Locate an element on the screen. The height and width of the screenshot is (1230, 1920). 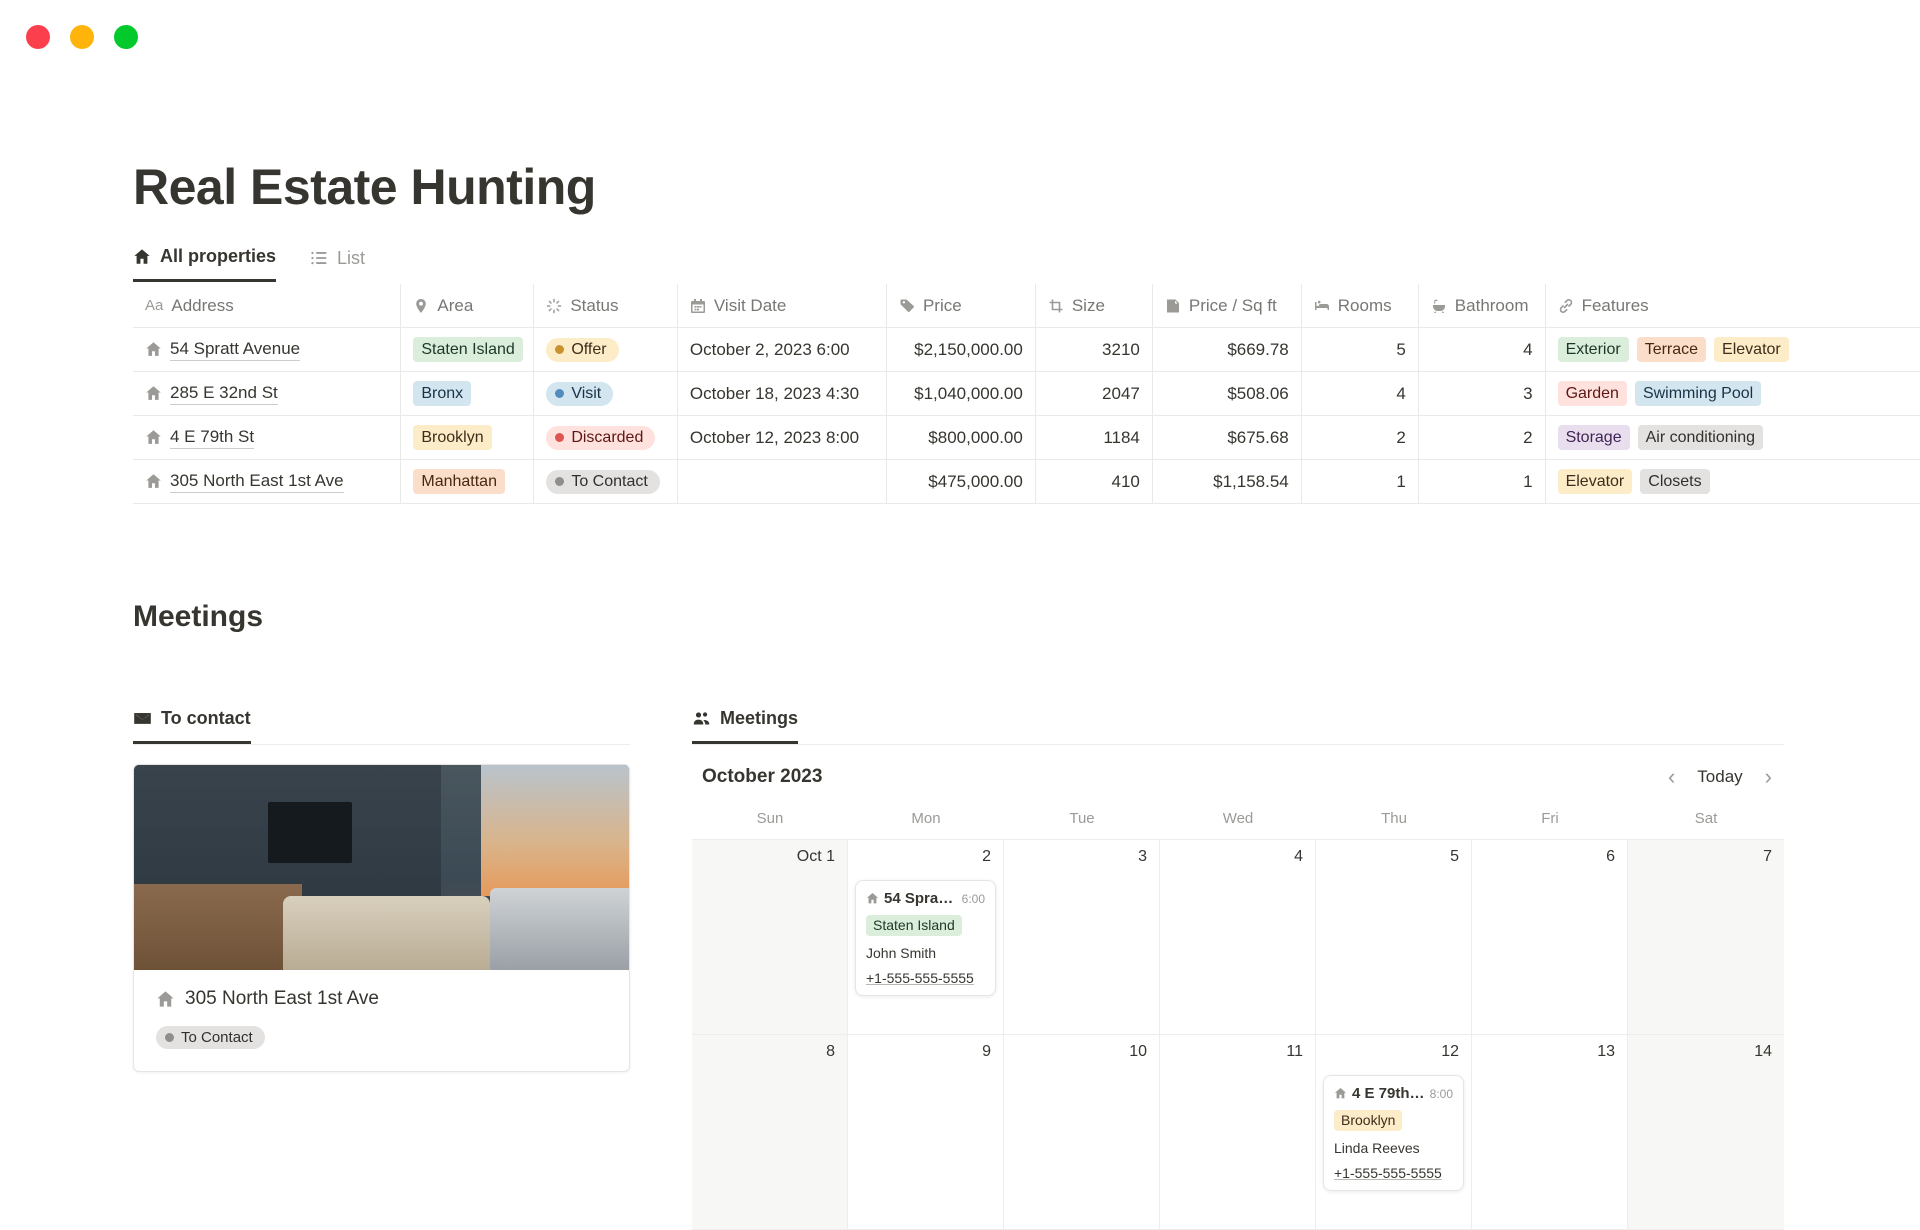
tab-to-contact: To contact is located at coordinates (192, 726).